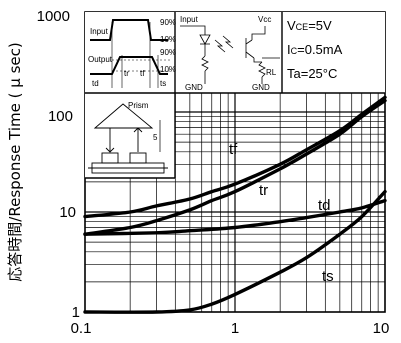 The width and height of the screenshot is (401, 343). I want to click on circuit-vcc-label: Vcc, so click(264, 19).